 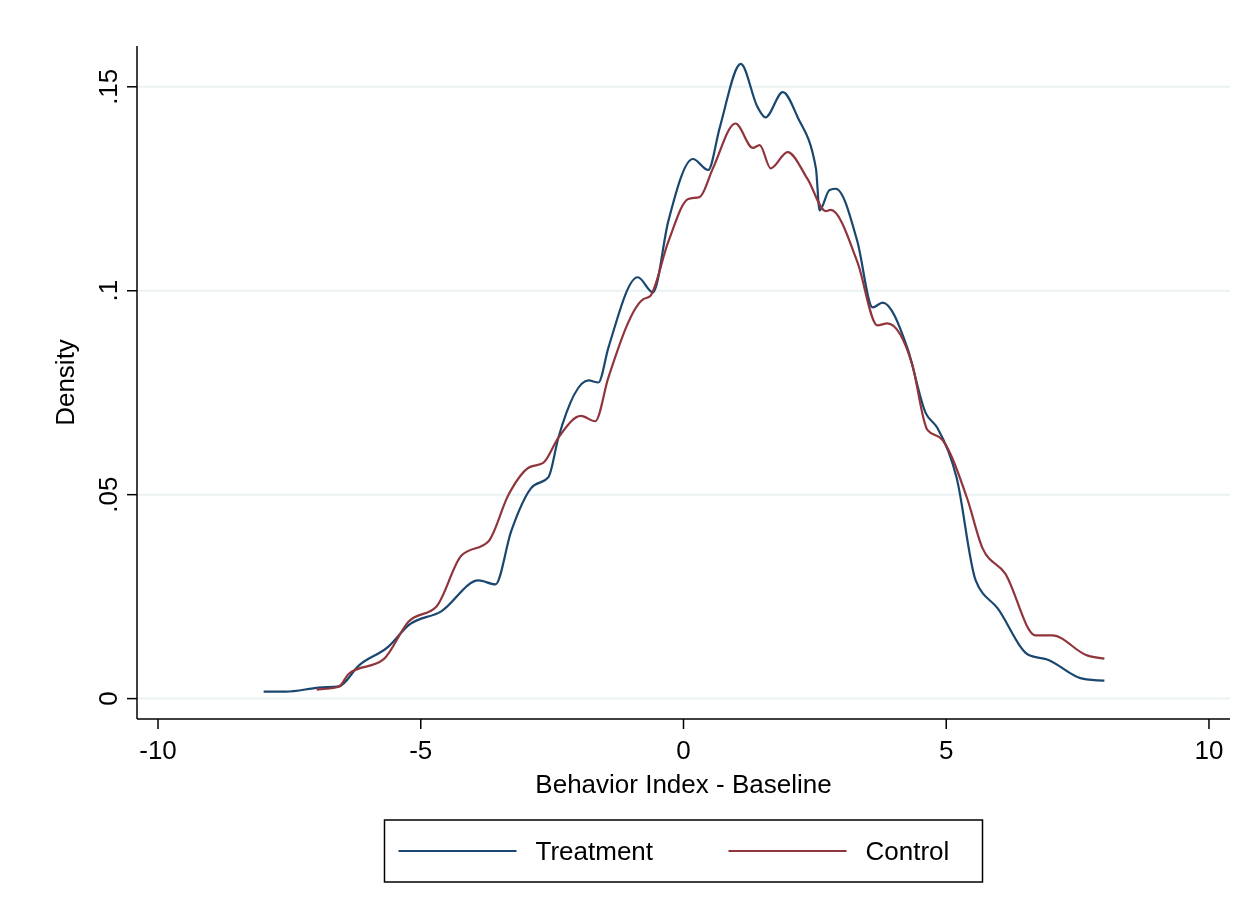 I want to click on y-tick-label: 0, so click(x=108, y=698).